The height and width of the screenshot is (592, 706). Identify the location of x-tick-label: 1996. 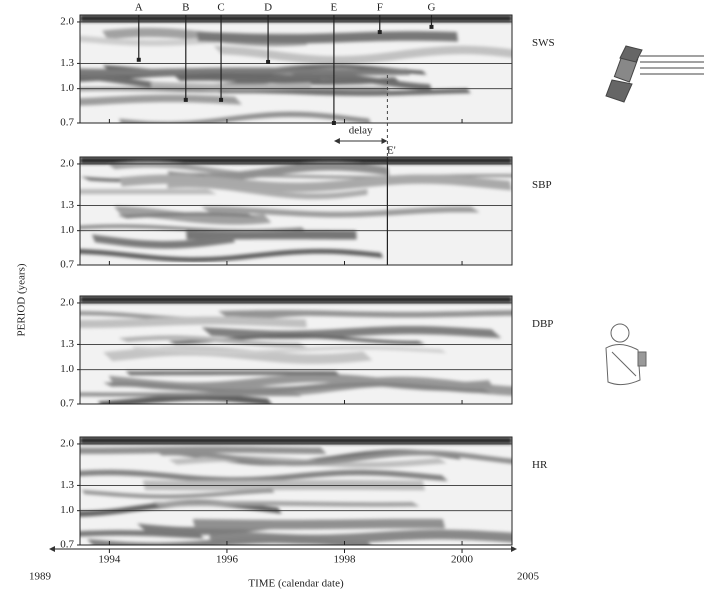
(227, 560).